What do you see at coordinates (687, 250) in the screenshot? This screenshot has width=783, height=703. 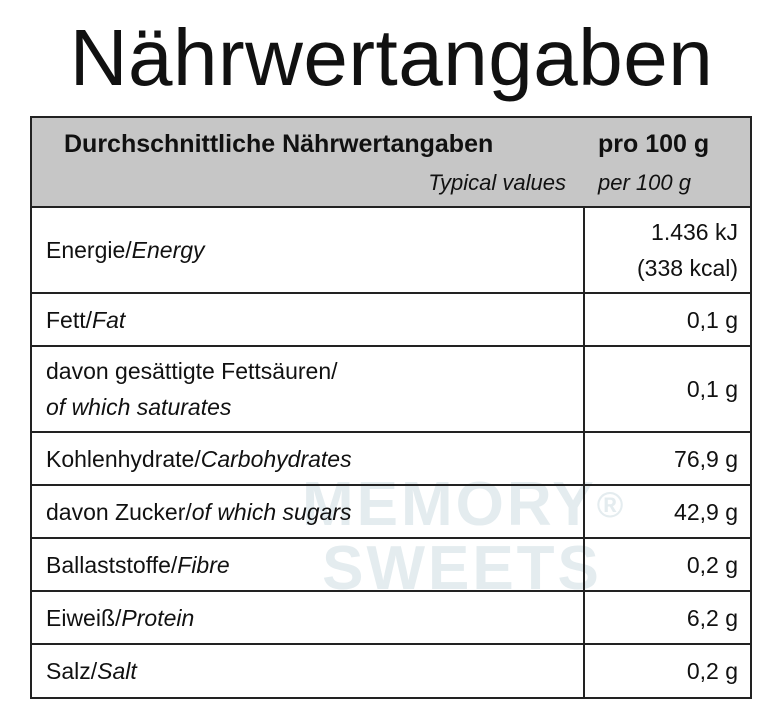 I see `row-value: 1.436 kJ (338 kcal)` at bounding box center [687, 250].